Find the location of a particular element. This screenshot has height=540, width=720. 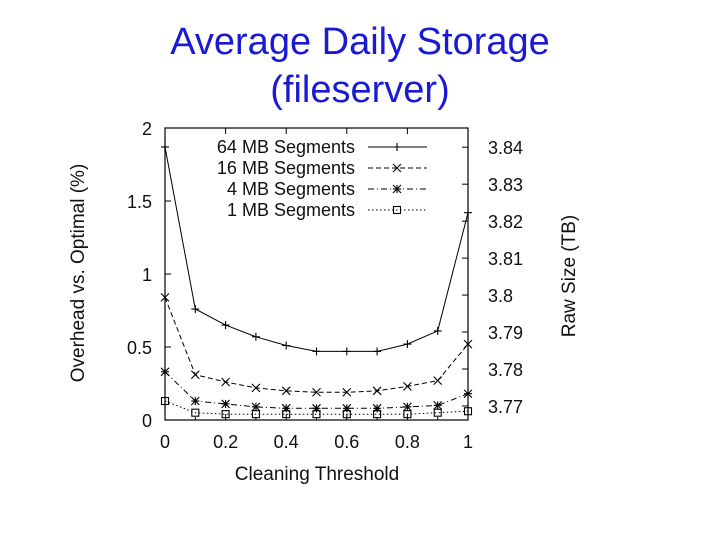

y-tick-label: 2 is located at coordinates (147, 129).